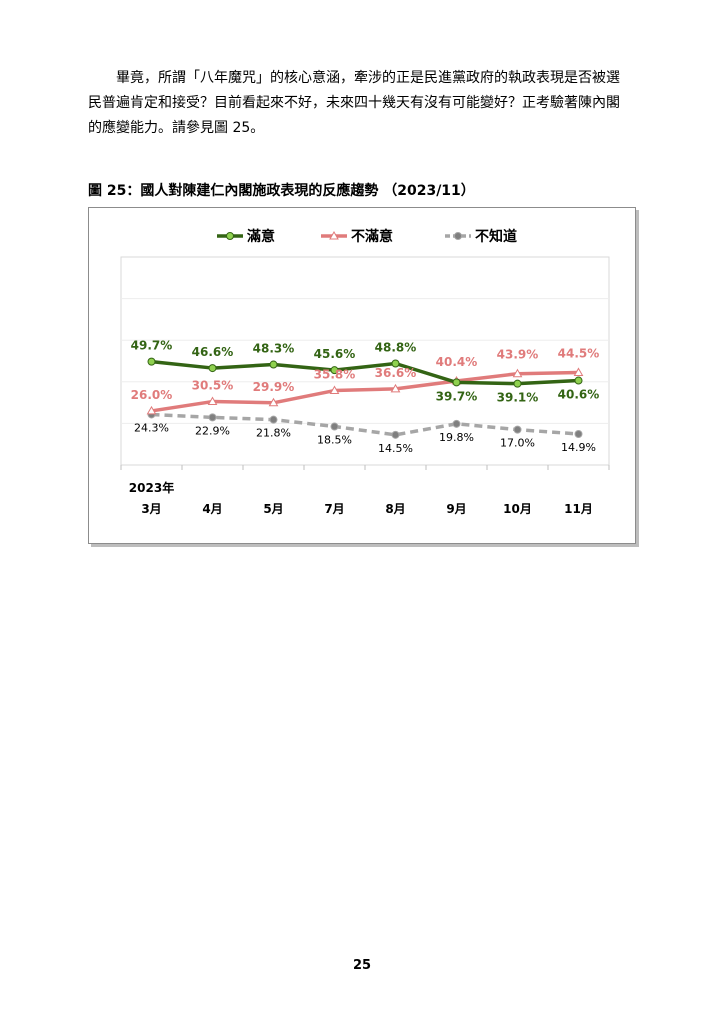  Describe the element at coordinates (334, 509) in the screenshot. I see `x-tick-label: 7月` at that location.